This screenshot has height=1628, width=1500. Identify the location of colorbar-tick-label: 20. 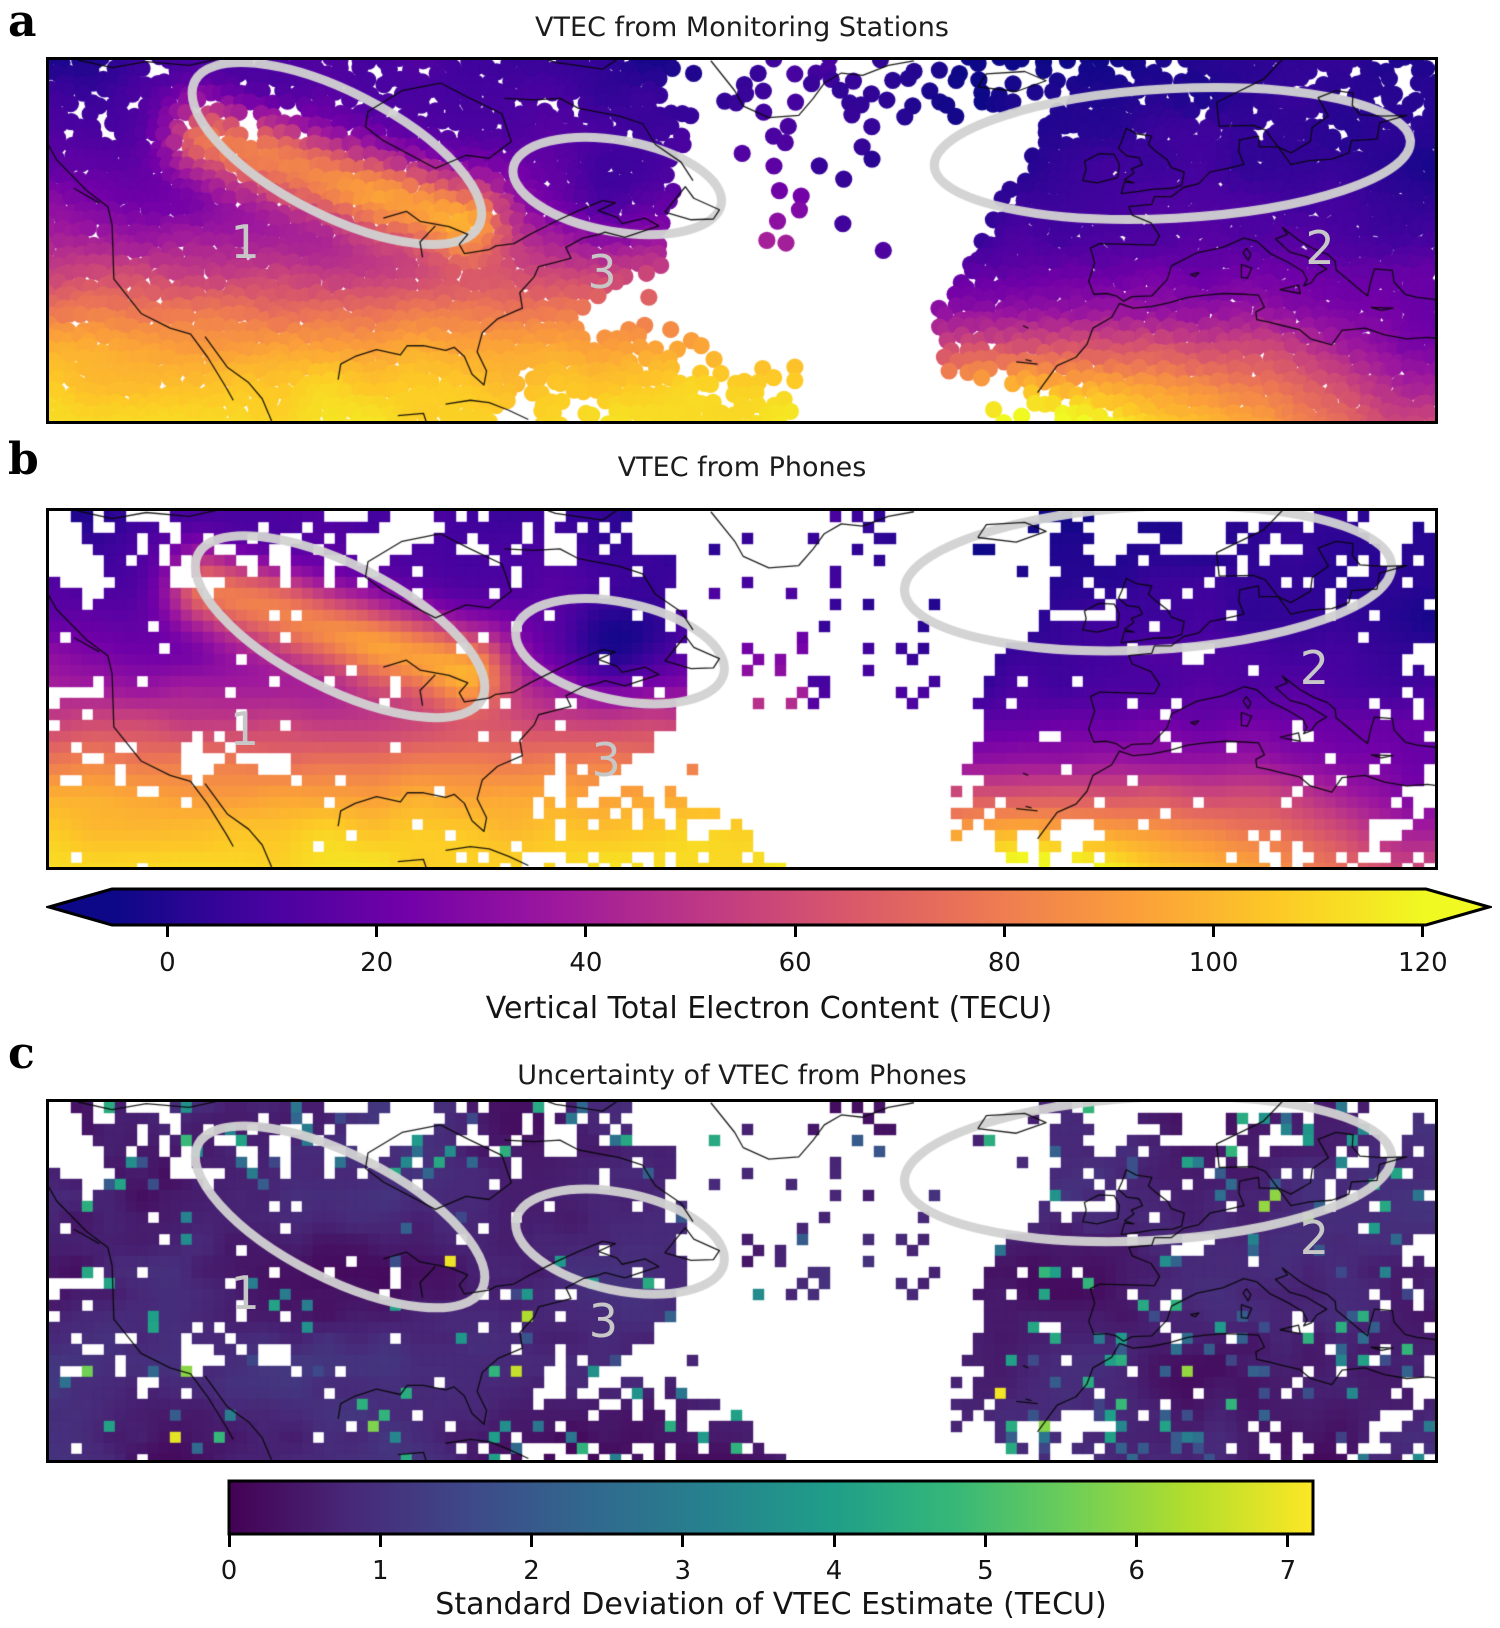
(377, 963).